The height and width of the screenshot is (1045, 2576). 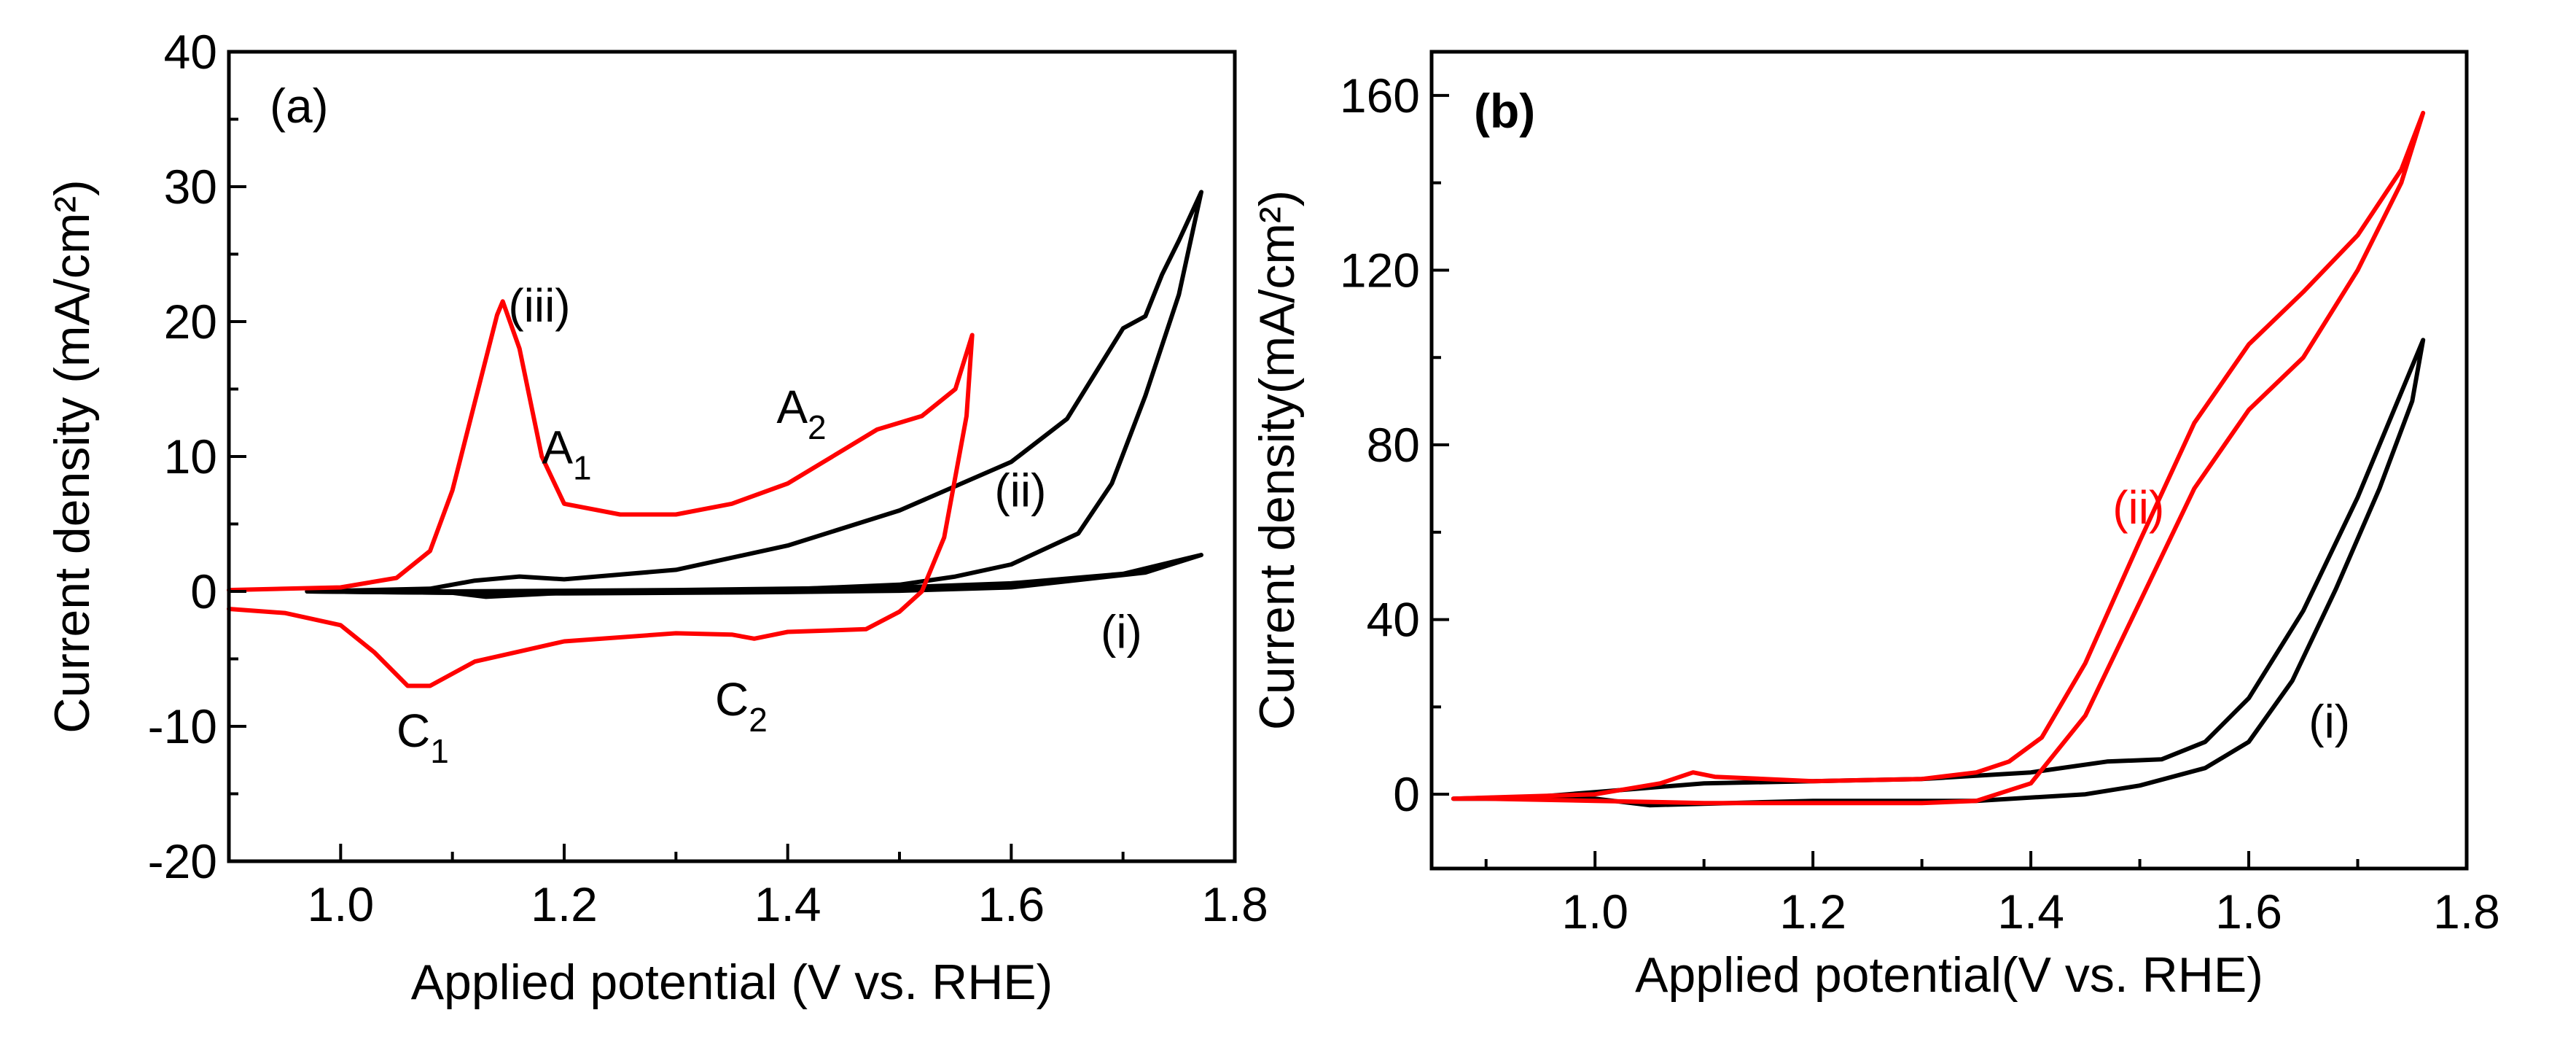 What do you see at coordinates (1277, 460) in the screenshot?
I see `panel-b-y-axis-title: Current density(mA/cm²)` at bounding box center [1277, 460].